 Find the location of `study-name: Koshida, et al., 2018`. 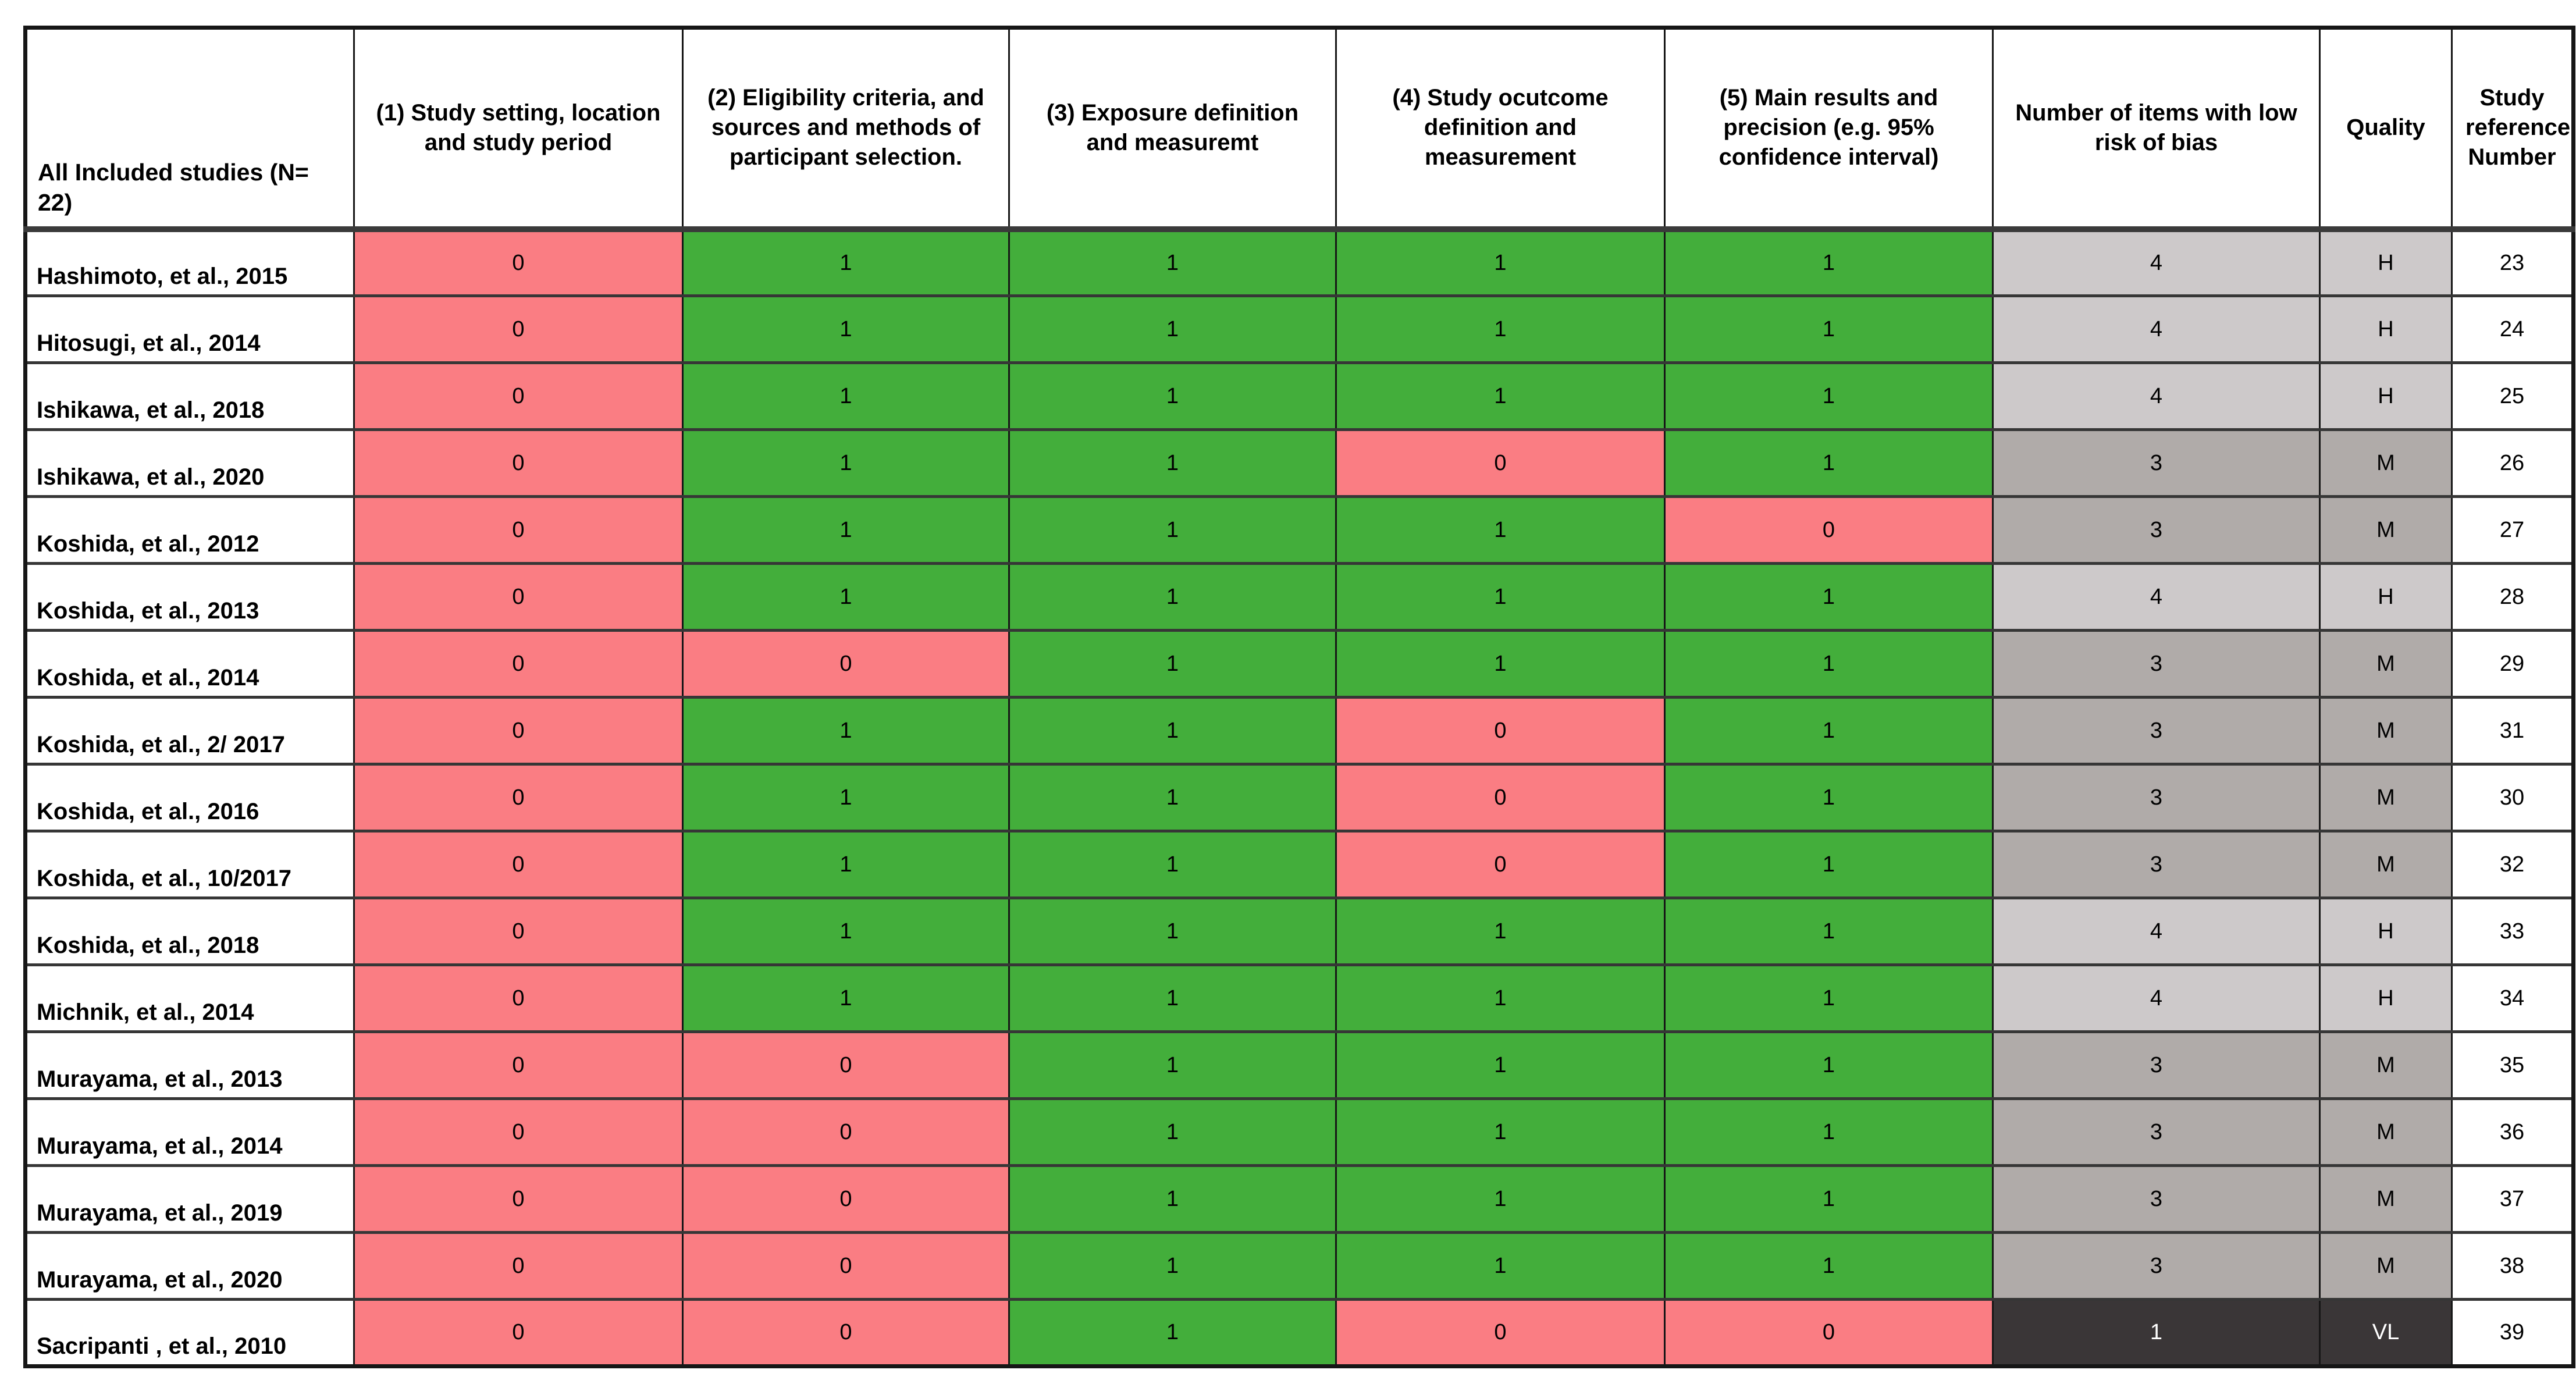

study-name: Koshida, et al., 2018 is located at coordinates (190, 931).